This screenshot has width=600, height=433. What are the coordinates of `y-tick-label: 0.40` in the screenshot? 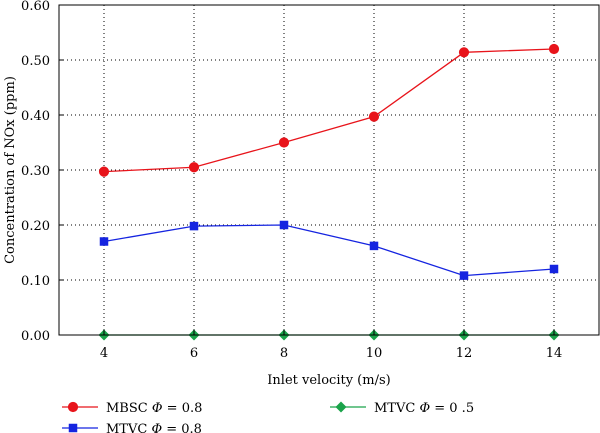 It's located at (35, 116).